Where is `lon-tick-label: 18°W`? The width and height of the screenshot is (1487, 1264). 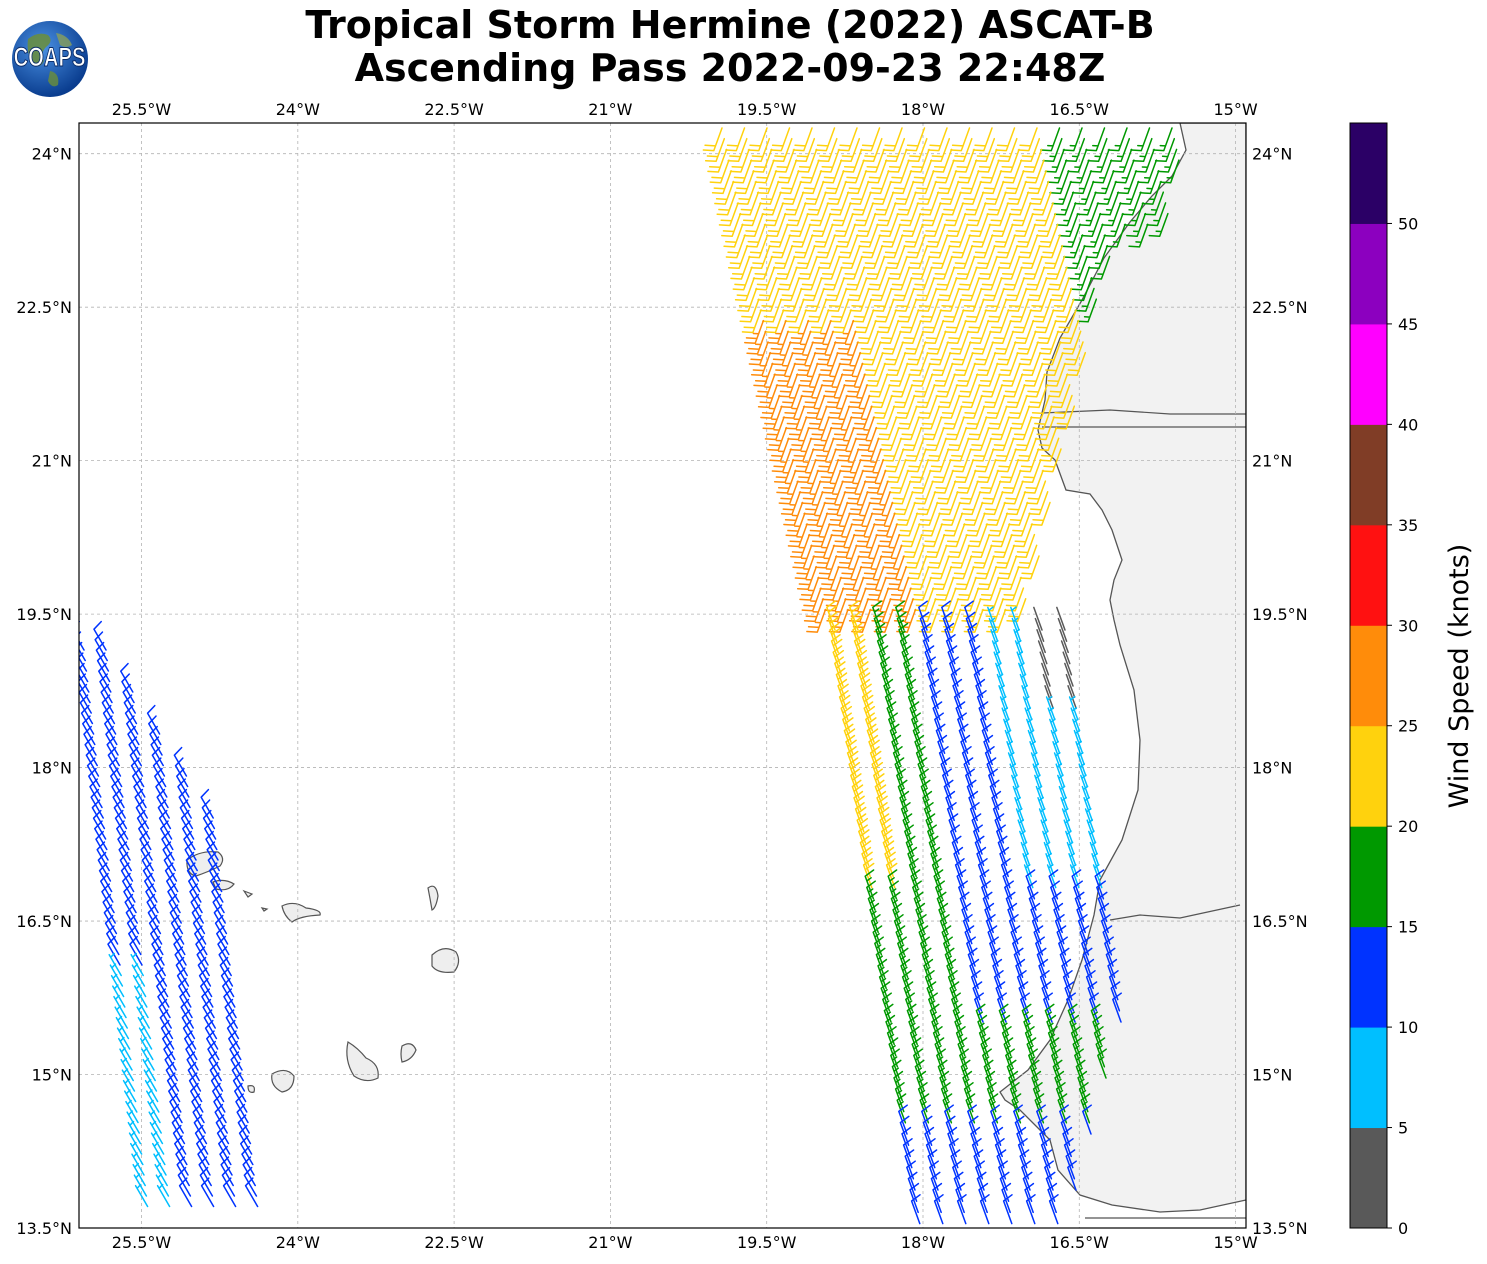 lon-tick-label: 18°W is located at coordinates (923, 109).